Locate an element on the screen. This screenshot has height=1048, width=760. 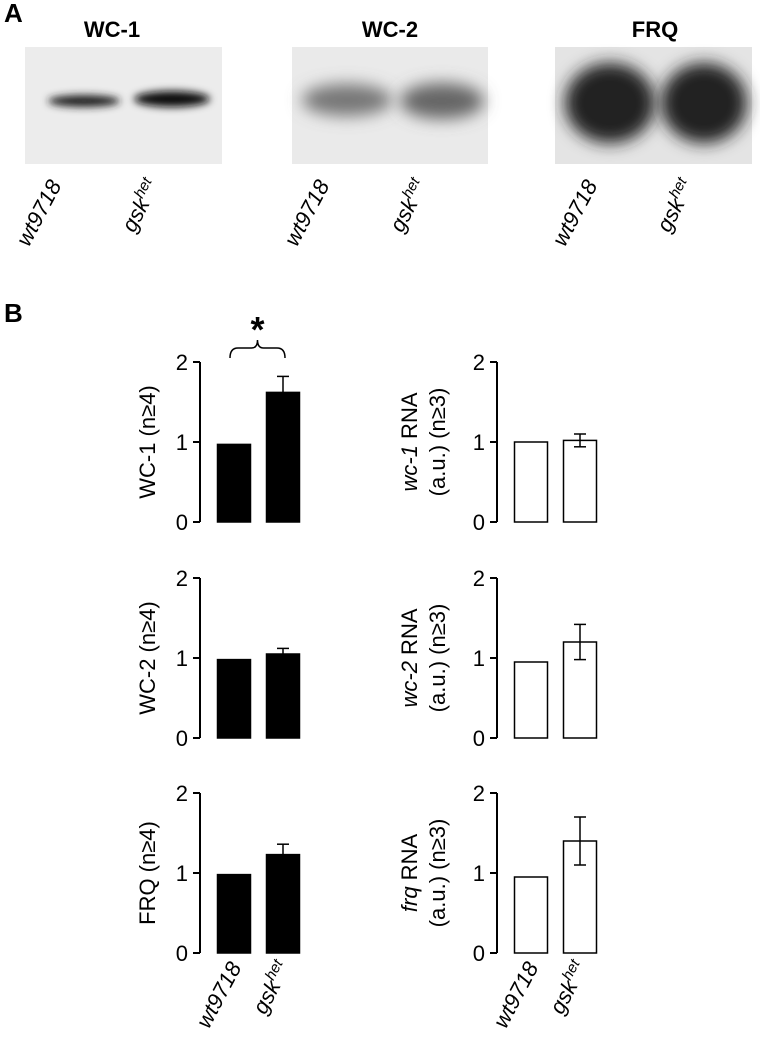
y-axis-label-italic: frq is located at coordinates (409, 899).